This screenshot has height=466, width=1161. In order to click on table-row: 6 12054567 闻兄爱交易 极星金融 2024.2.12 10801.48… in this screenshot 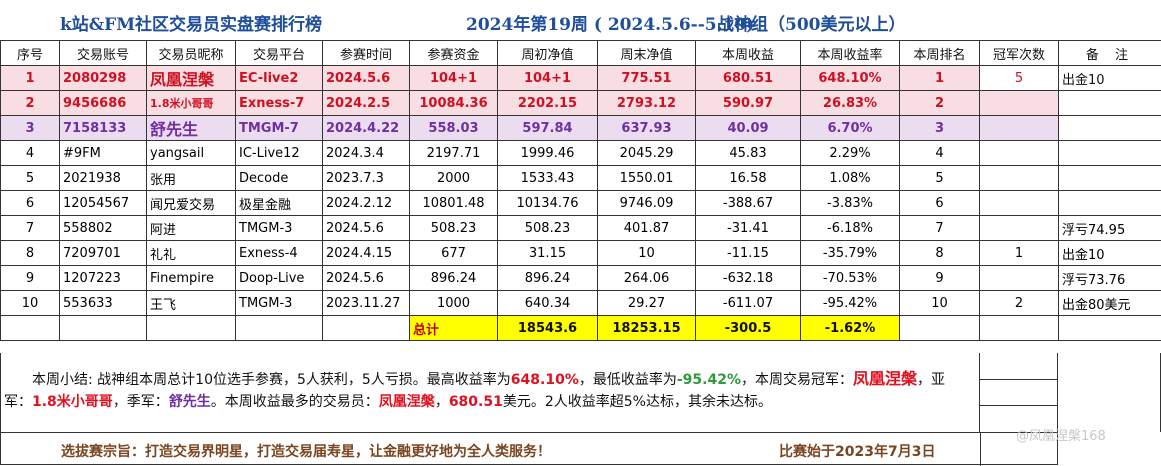, I will do `click(581, 203)`.